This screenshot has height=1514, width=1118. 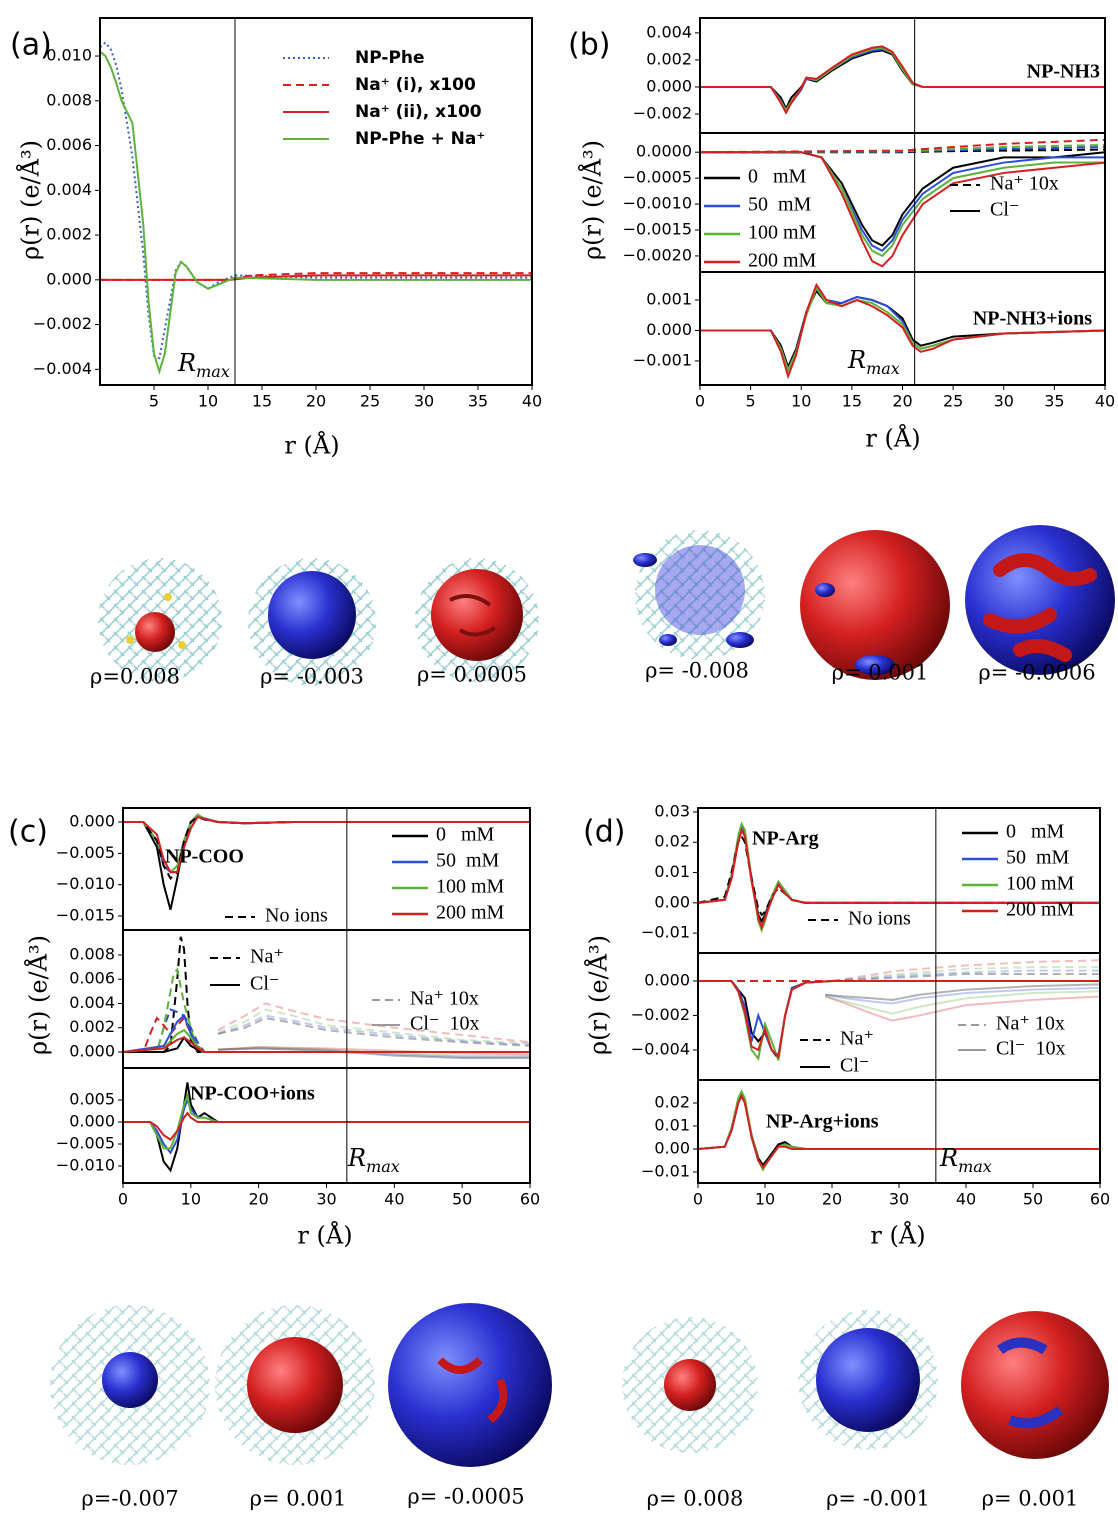 I want to click on panel-label: (b), so click(x=589, y=45).